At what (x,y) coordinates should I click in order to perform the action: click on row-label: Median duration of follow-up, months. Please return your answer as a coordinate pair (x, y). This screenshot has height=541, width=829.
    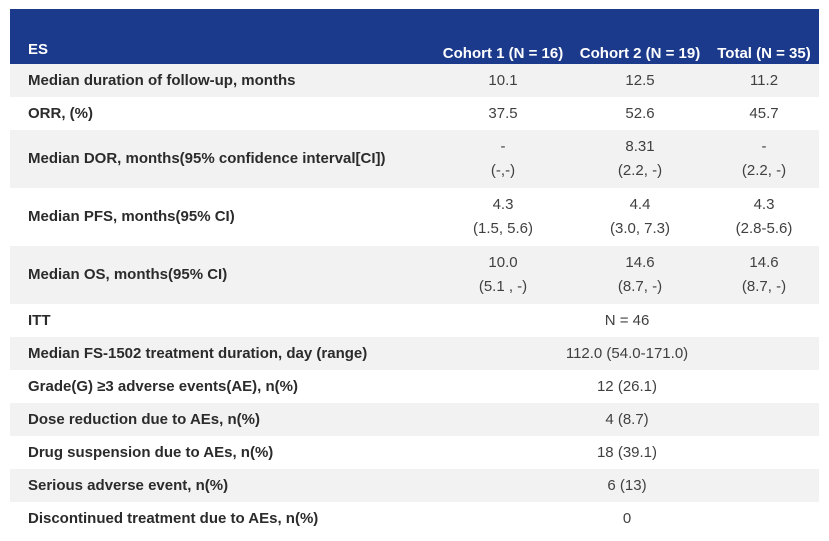
    Looking at the image, I should click on (222, 80).